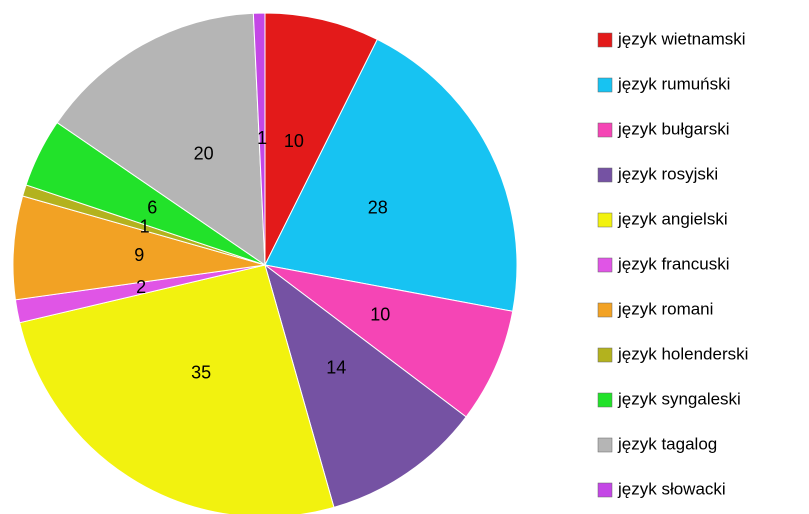 The width and height of the screenshot is (809, 514). What do you see at coordinates (671, 488) in the screenshot?
I see `legend-label: język słowacki` at bounding box center [671, 488].